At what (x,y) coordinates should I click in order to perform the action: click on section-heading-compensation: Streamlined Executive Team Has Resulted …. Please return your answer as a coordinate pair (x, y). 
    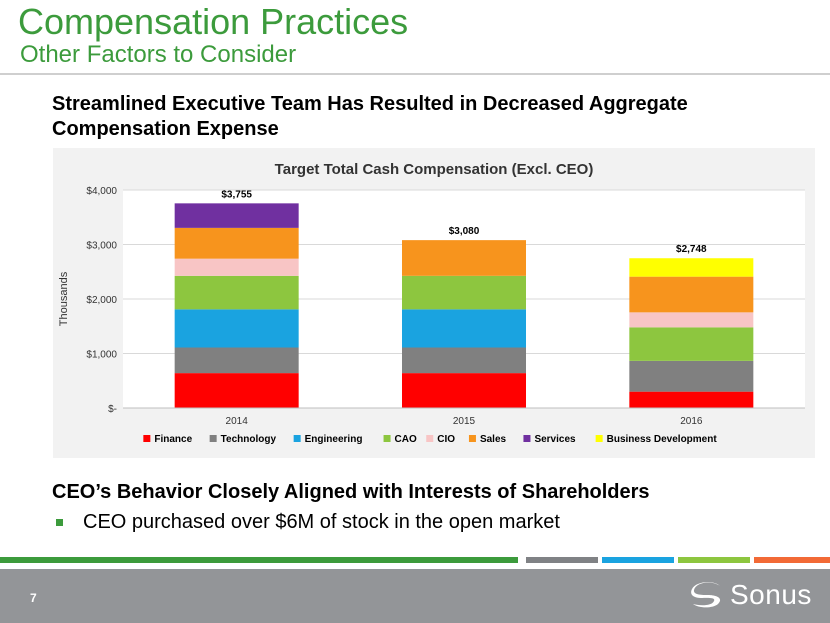
    Looking at the image, I should click on (370, 116).